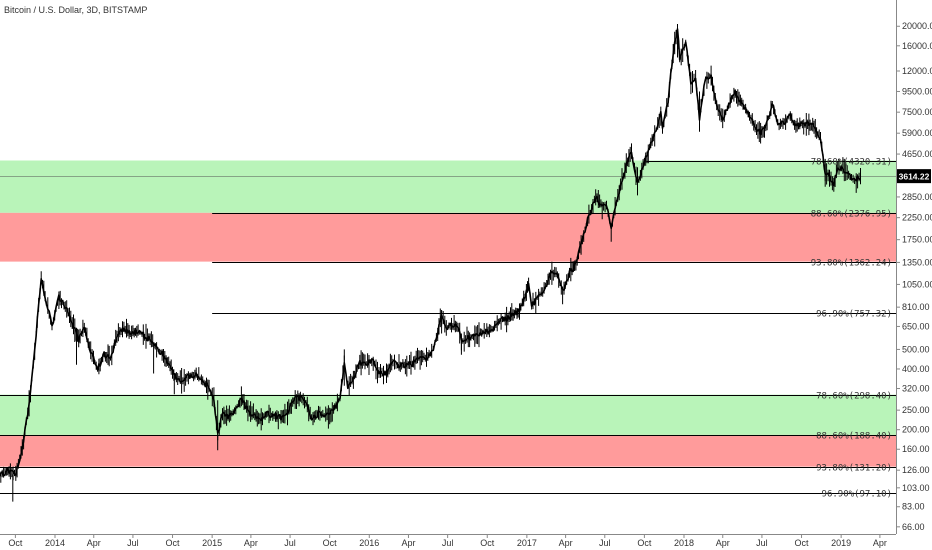 The height and width of the screenshot is (550, 932). I want to click on y-tick-label-10: 2250.00, so click(917, 218).